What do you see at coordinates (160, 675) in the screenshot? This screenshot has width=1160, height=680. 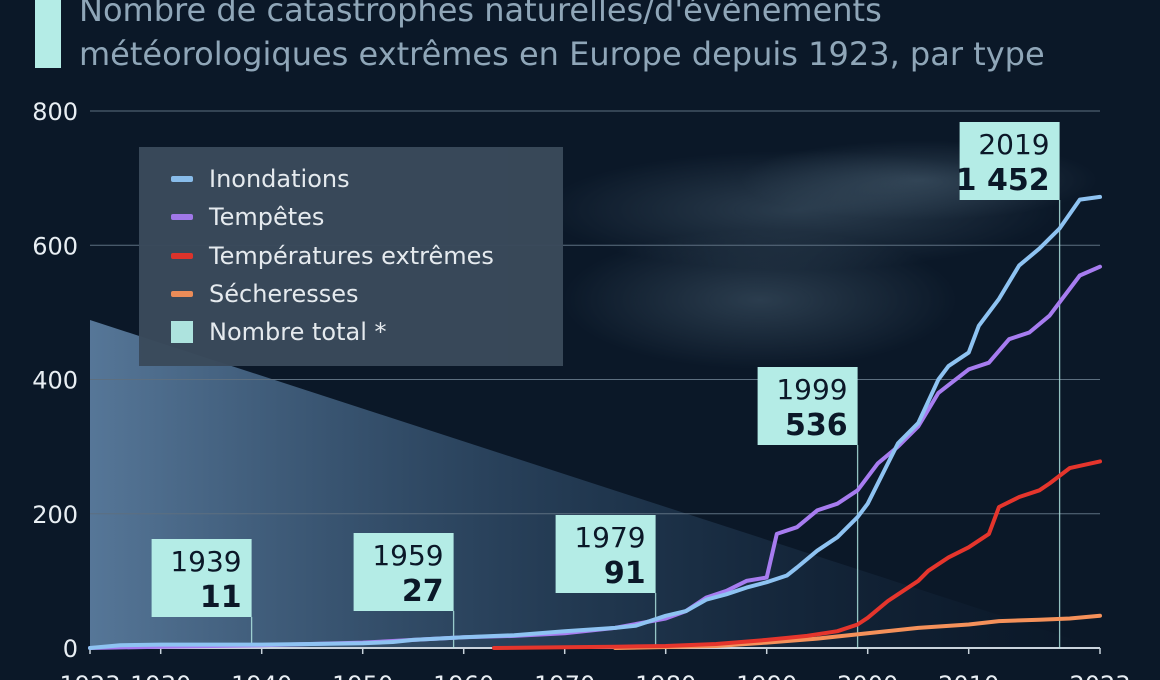 I see `xtick-label-1930: 1930` at bounding box center [160, 675].